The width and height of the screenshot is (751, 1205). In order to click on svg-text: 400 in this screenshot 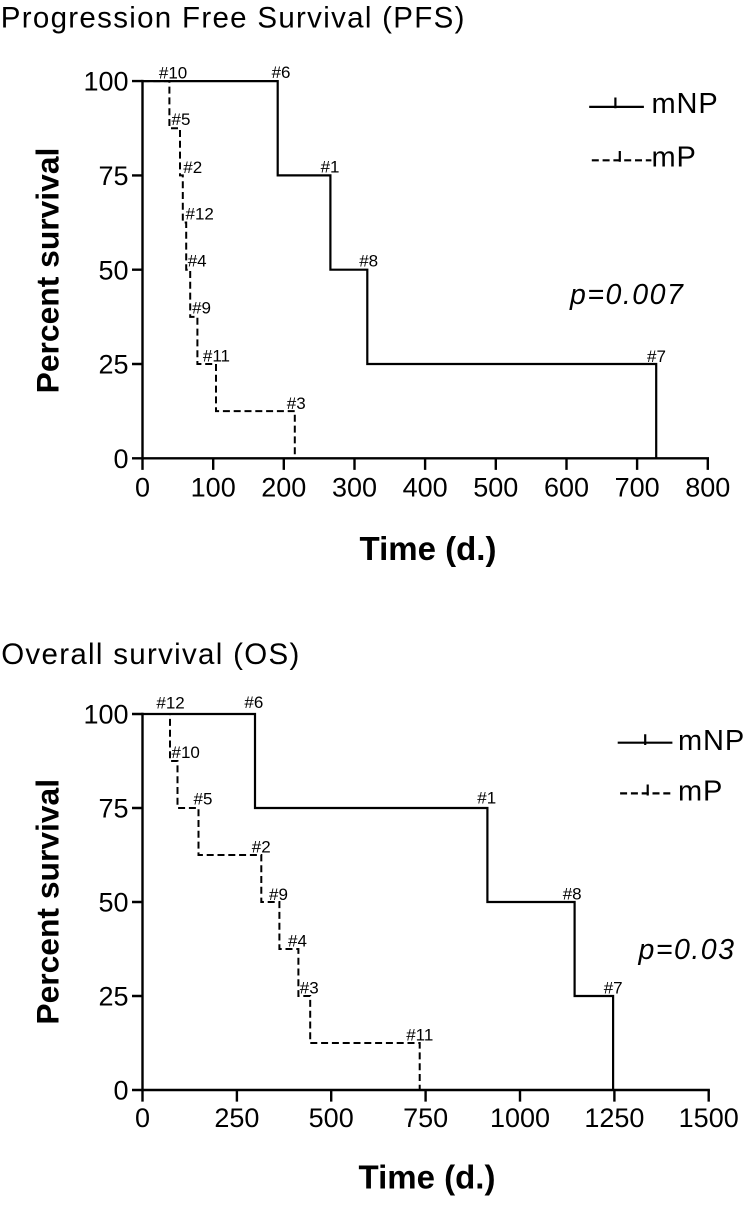, I will do `click(425, 488)`.